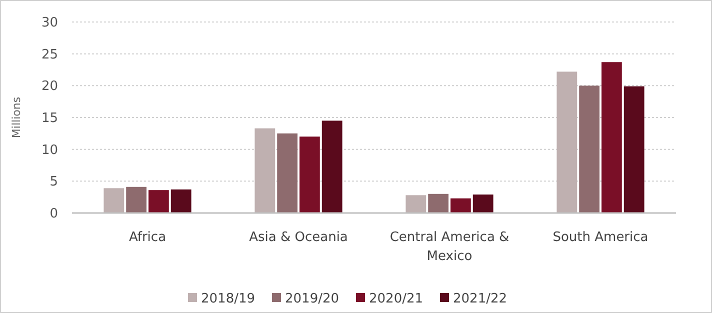 The height and width of the screenshot is (313, 712). Describe the element at coordinates (49, 23) in the screenshot. I see `y-tick-label: 30` at that location.